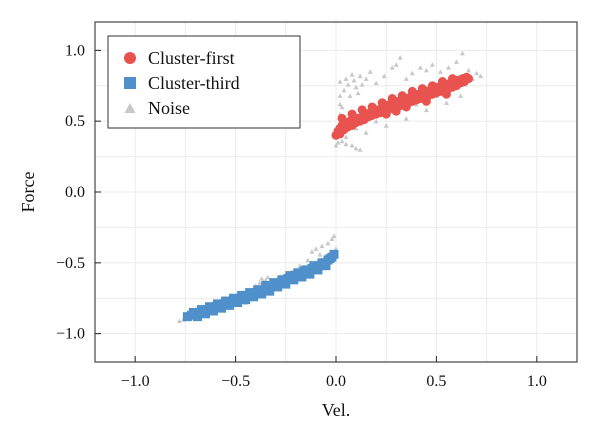 The height and width of the screenshot is (443, 600). I want to click on y-axis-label: Force, so click(28, 191).